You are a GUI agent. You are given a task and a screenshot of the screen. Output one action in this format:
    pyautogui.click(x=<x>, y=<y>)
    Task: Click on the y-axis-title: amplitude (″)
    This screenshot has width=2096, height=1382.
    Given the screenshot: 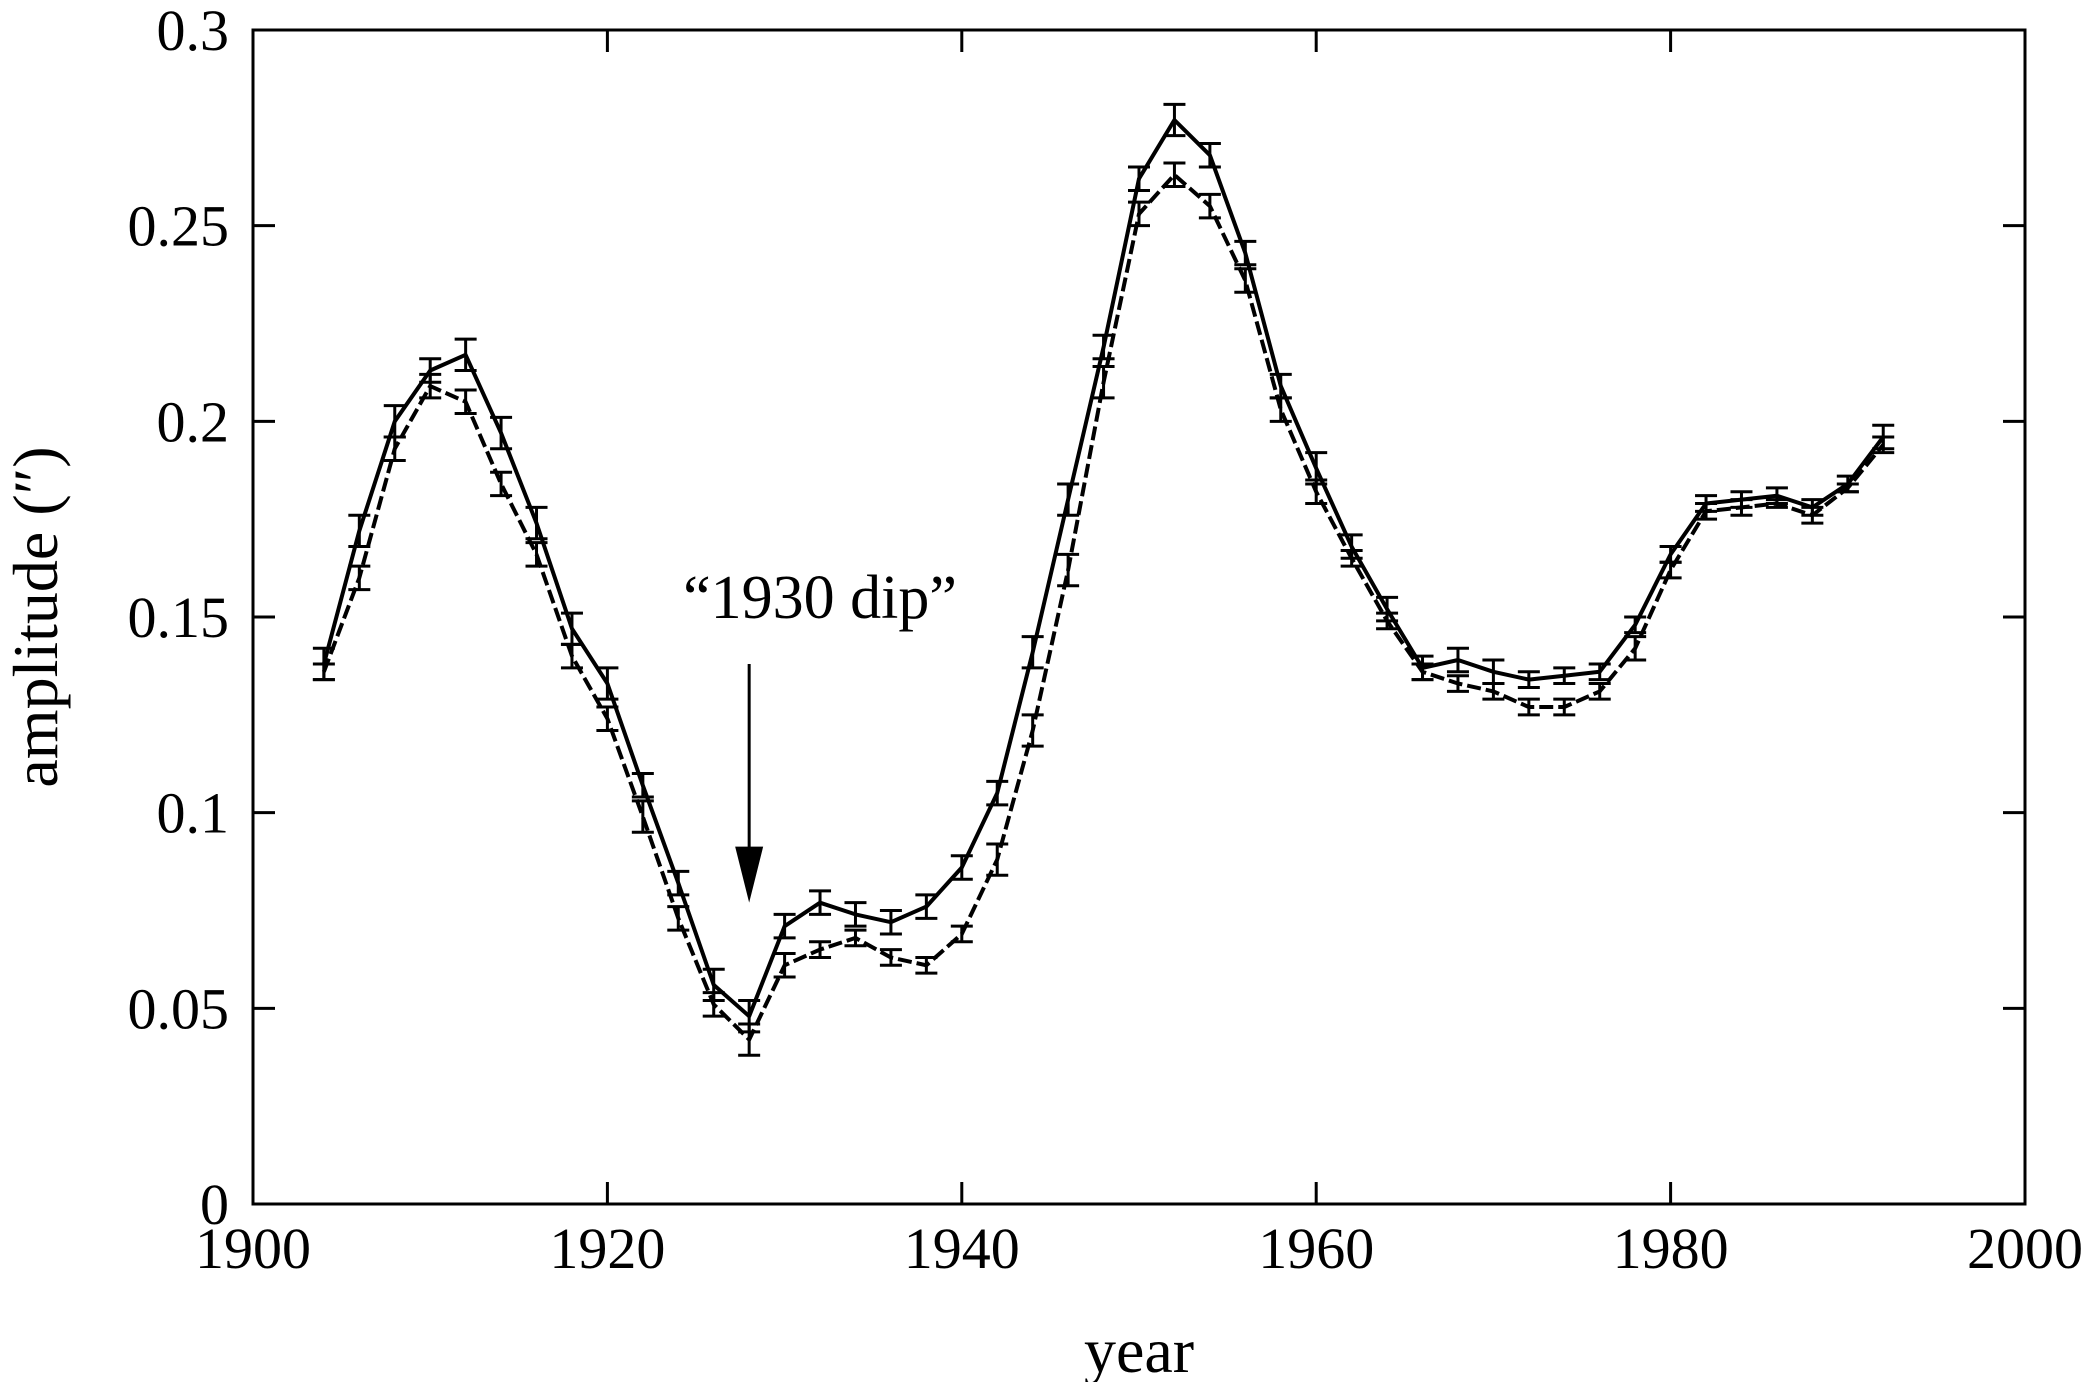 What is the action you would take?
    pyautogui.click(x=35, y=616)
    